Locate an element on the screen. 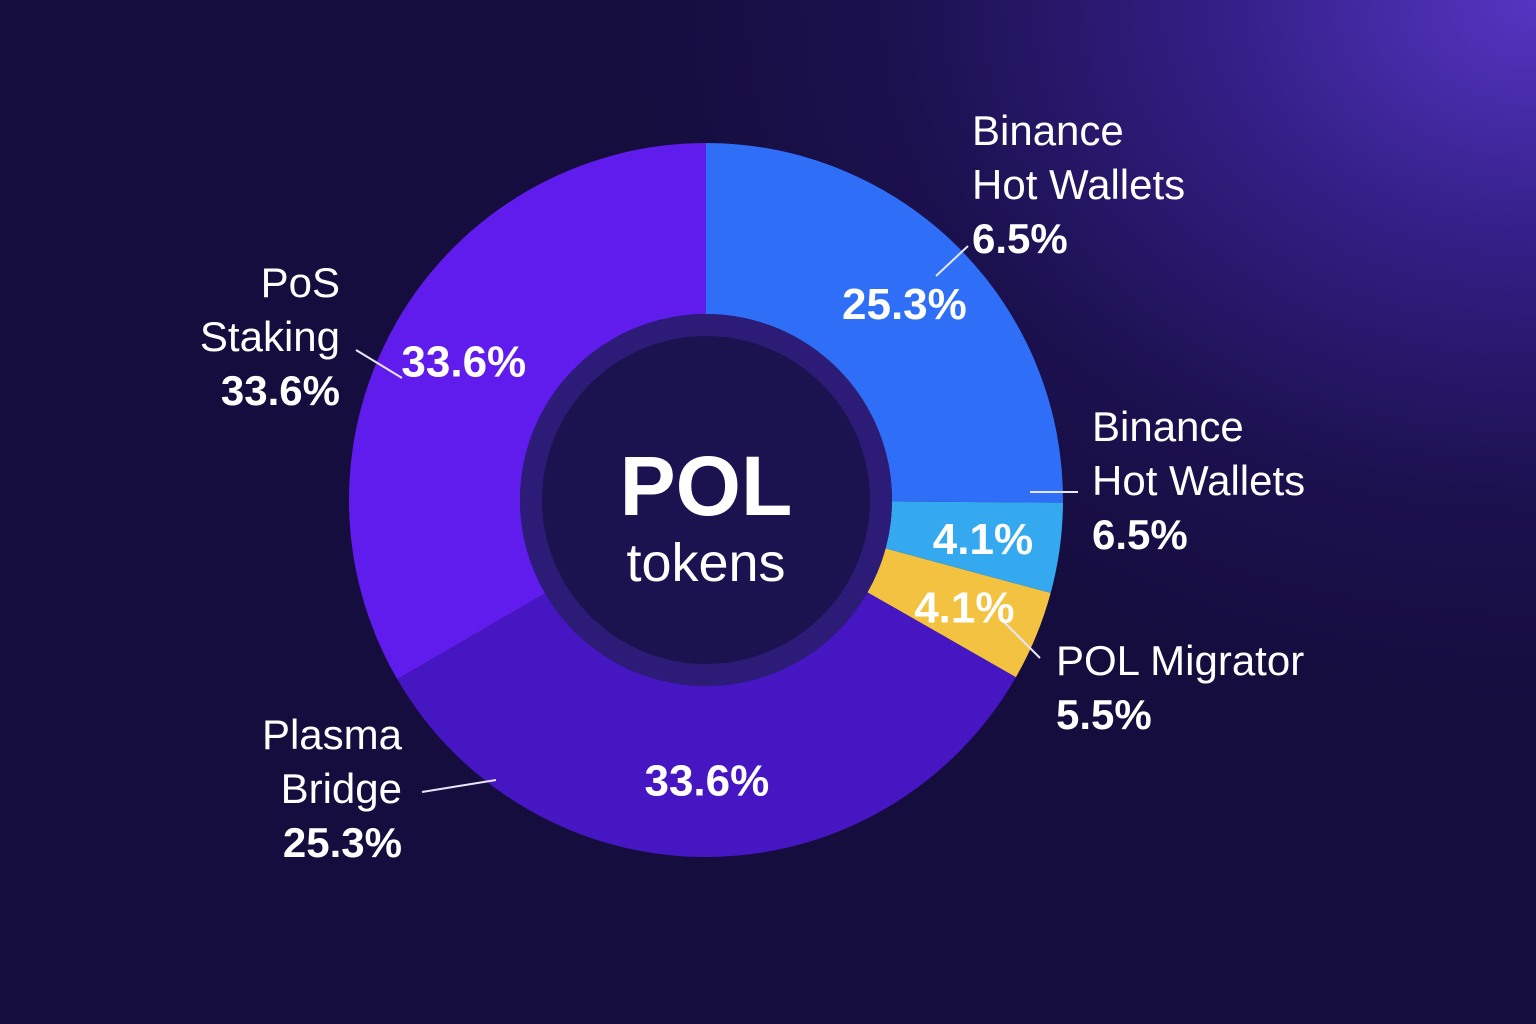 This screenshot has height=1024, width=1536. legend-name-line: Plasma is located at coordinates (331, 734).